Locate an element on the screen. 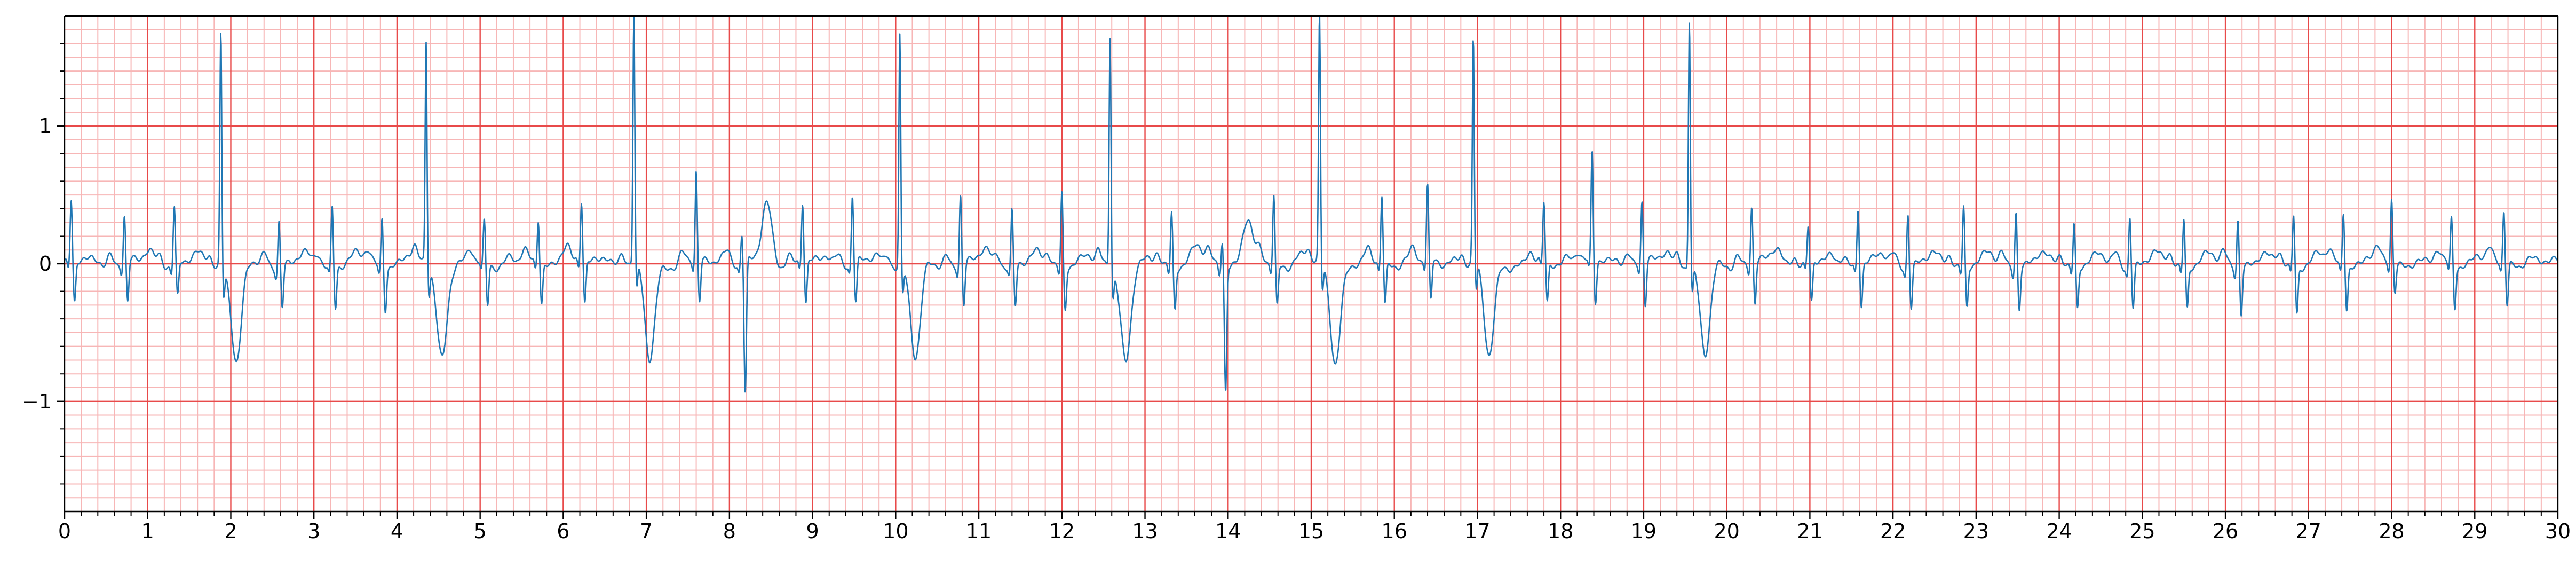 The width and height of the screenshot is (2576, 566). x-tick-label: 20 is located at coordinates (1726, 531).